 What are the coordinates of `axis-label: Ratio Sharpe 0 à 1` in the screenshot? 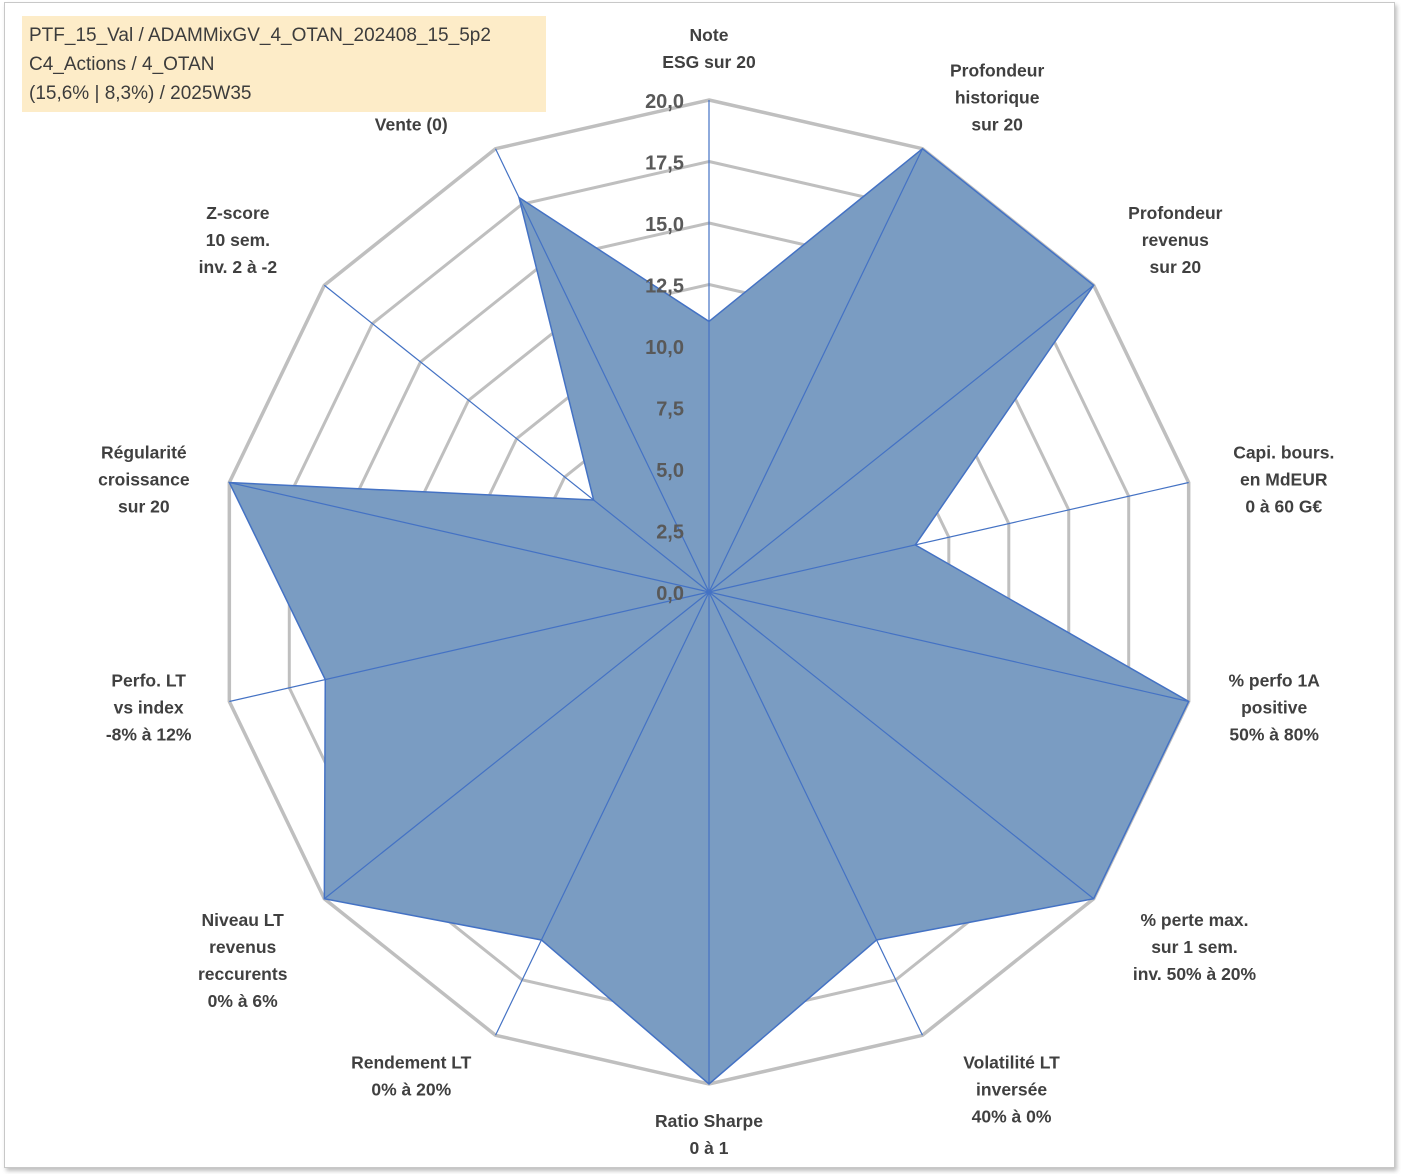 It's located at (709, 1134).